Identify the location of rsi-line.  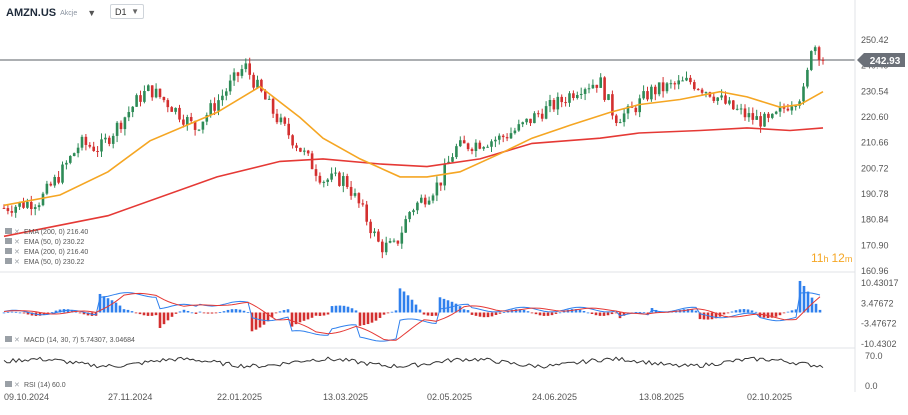
(413, 362).